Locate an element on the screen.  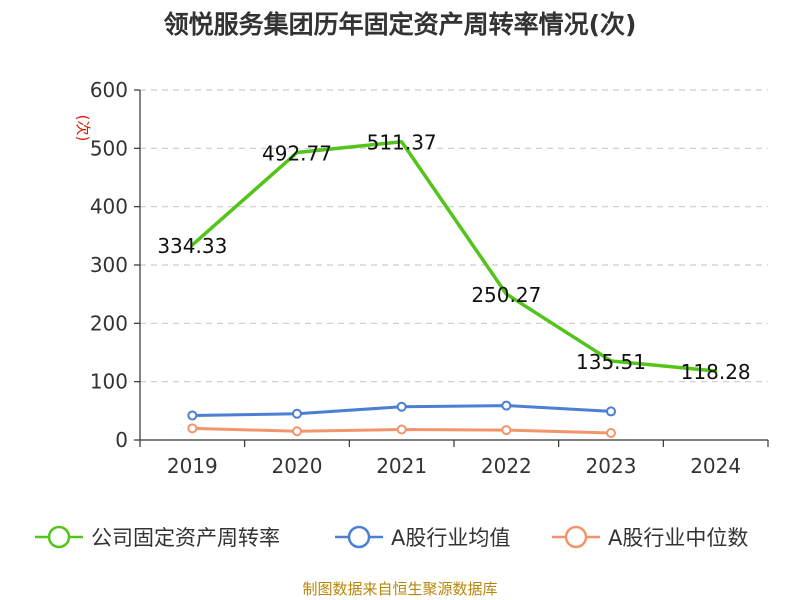
data-label: 492.77 is located at coordinates (297, 154).